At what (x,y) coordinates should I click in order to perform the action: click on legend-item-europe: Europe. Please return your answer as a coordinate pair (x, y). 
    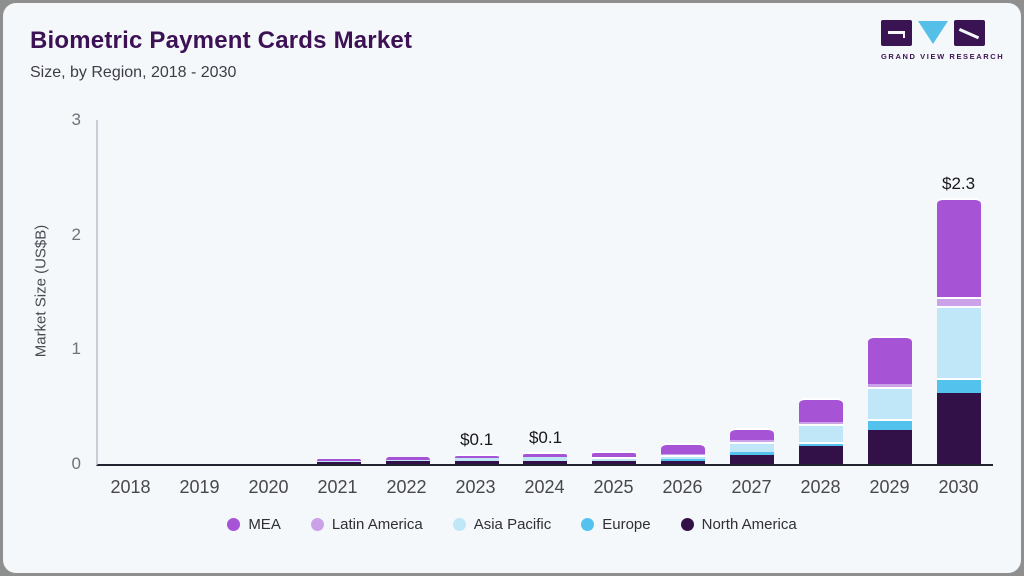
    Looking at the image, I should click on (616, 524).